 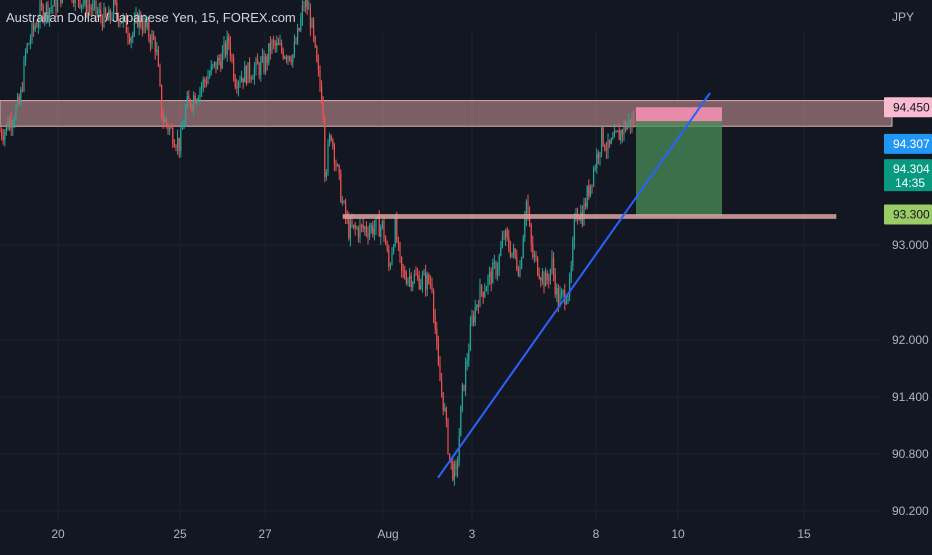 What do you see at coordinates (58, 534) in the screenshot?
I see `x-tick-label: 20` at bounding box center [58, 534].